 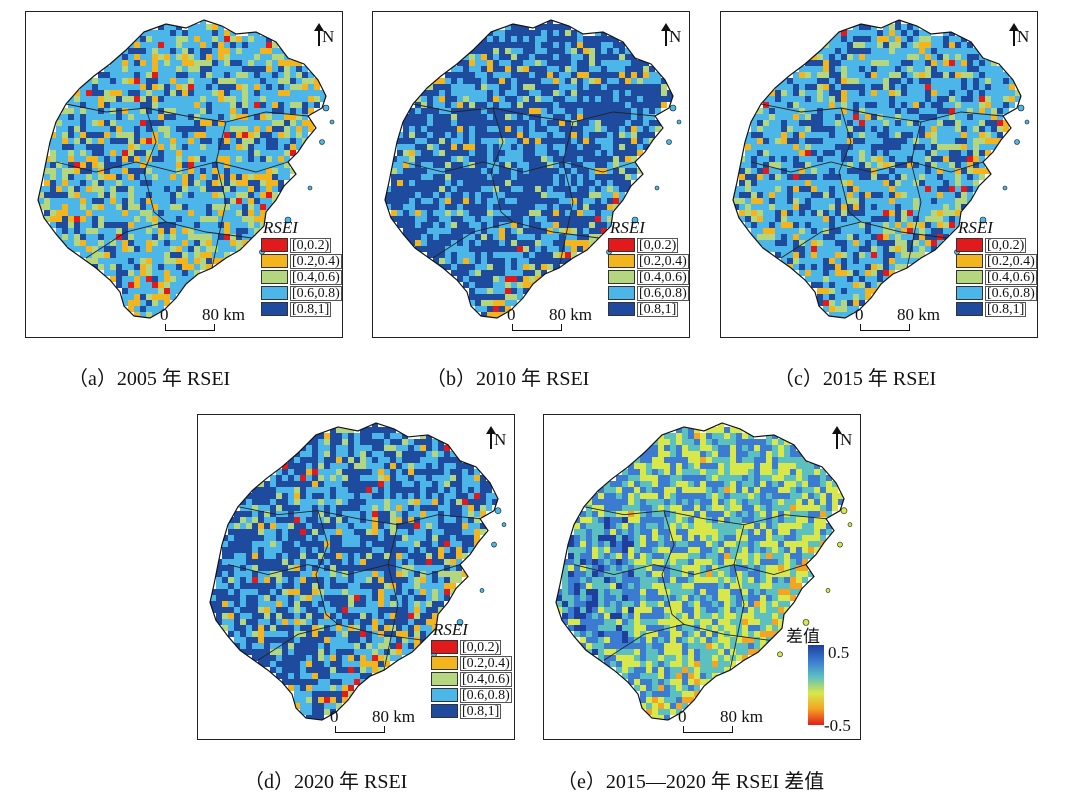 What do you see at coordinates (511, 314) in the screenshot?
I see `scale-zero: 0` at bounding box center [511, 314].